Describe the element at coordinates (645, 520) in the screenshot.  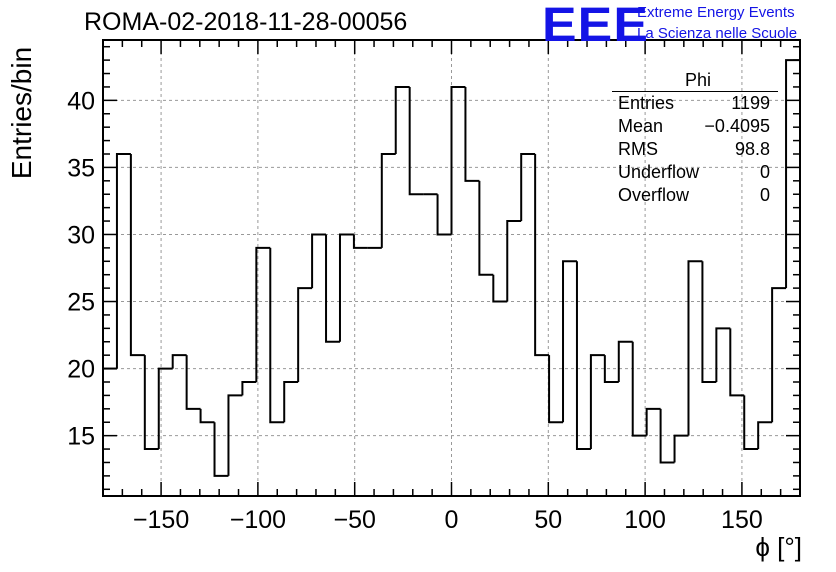
I see `x-tick-label: 100` at that location.